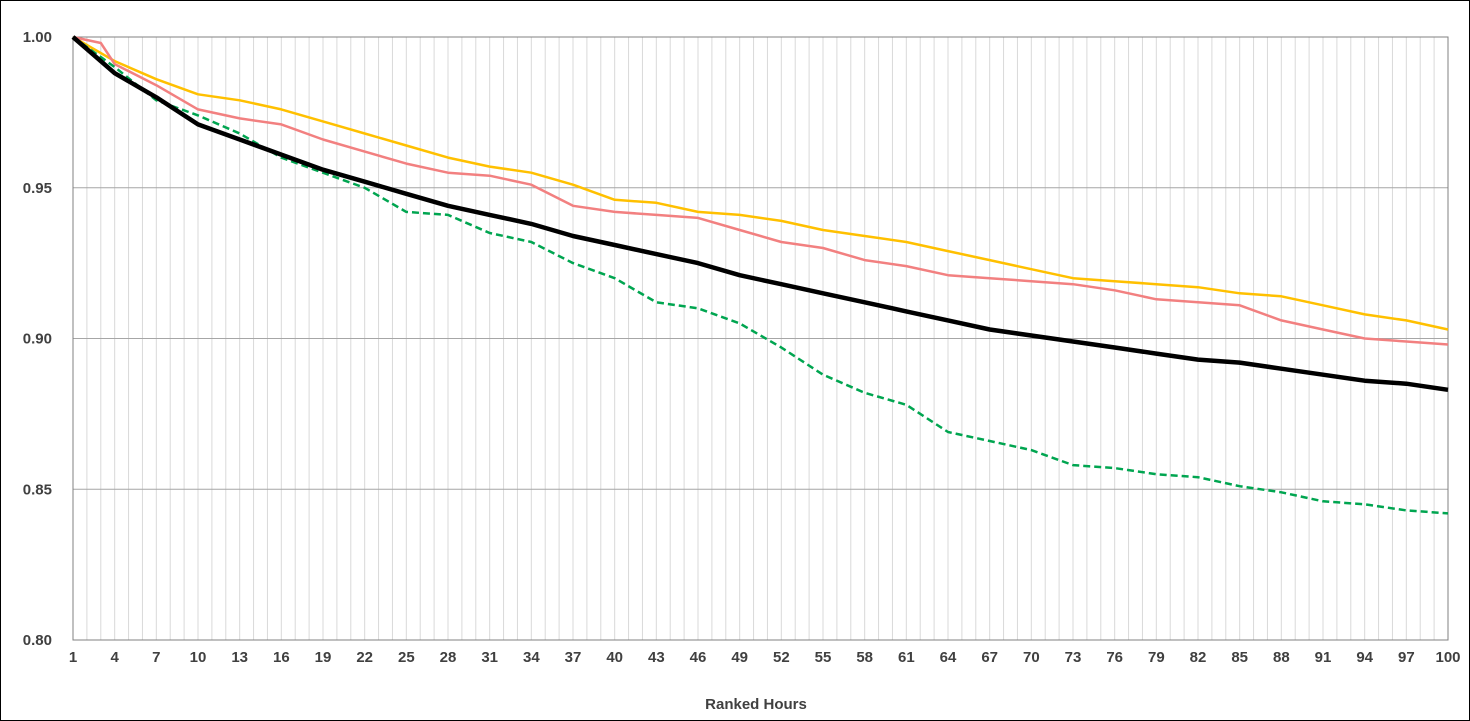 Image resolution: width=1470 pixels, height=721 pixels. Describe the element at coordinates (573, 657) in the screenshot. I see `x-tick-label: 37` at that location.